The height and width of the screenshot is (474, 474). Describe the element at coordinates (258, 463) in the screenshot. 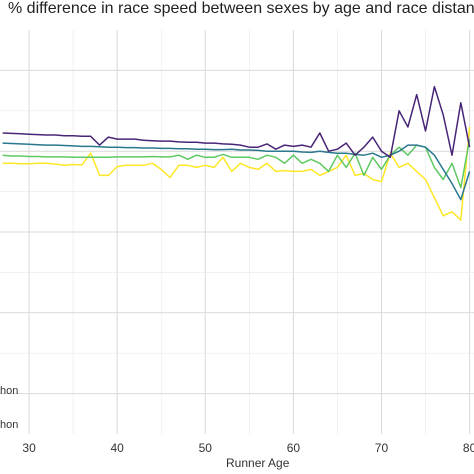

I see `x-axis-label: Runner Age` at that location.